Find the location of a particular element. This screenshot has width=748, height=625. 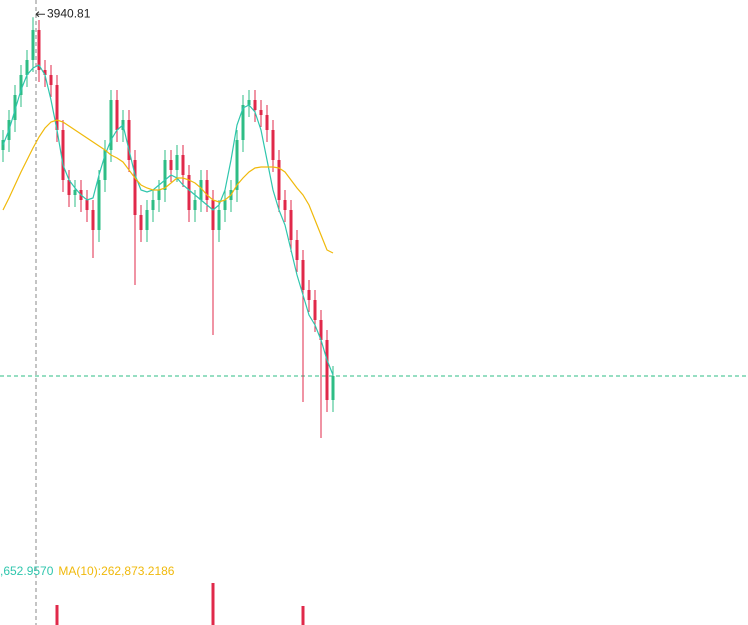

high-label: 3940.81 is located at coordinates (69, 13).